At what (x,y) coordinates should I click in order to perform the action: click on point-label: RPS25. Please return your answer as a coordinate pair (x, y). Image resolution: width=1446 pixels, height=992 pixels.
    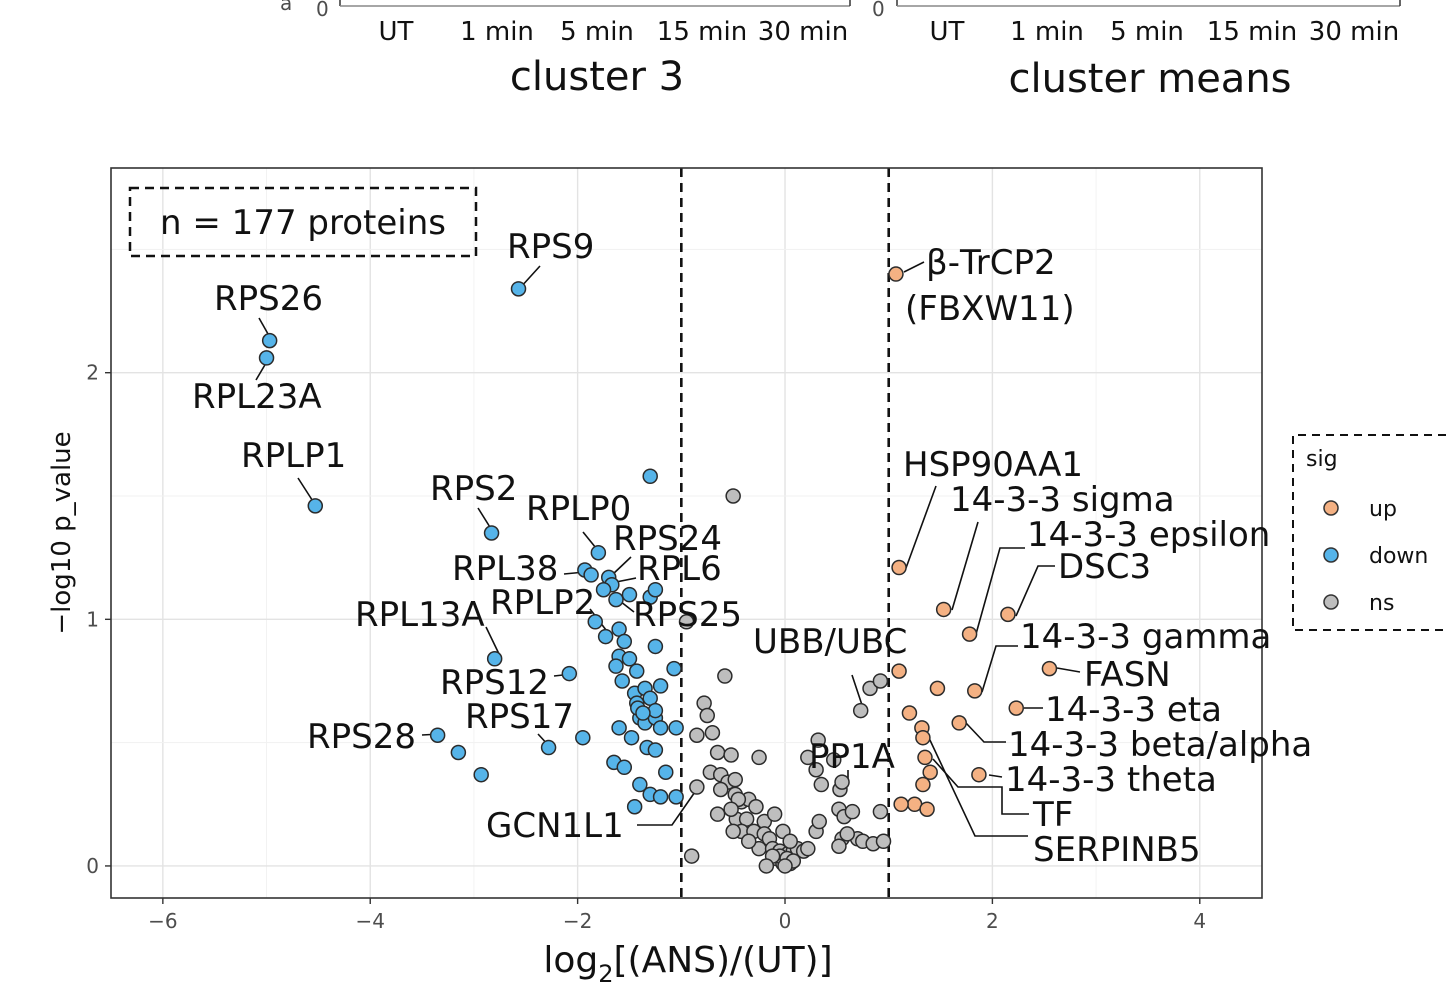
    Looking at the image, I should click on (687, 615).